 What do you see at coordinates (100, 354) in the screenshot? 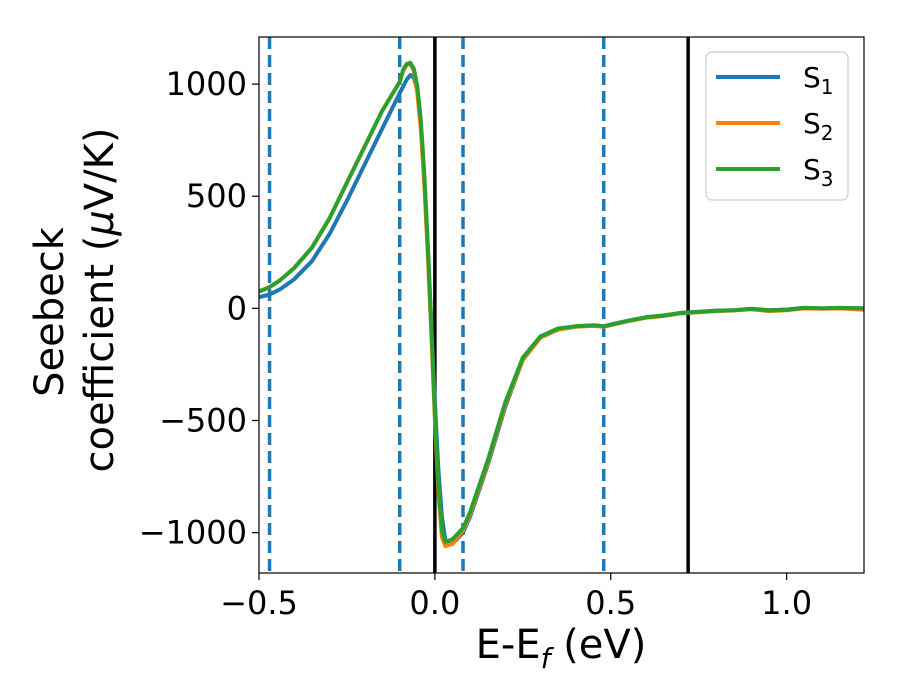
I see `y-axis-label-pre: coefficient (` at bounding box center [100, 354].